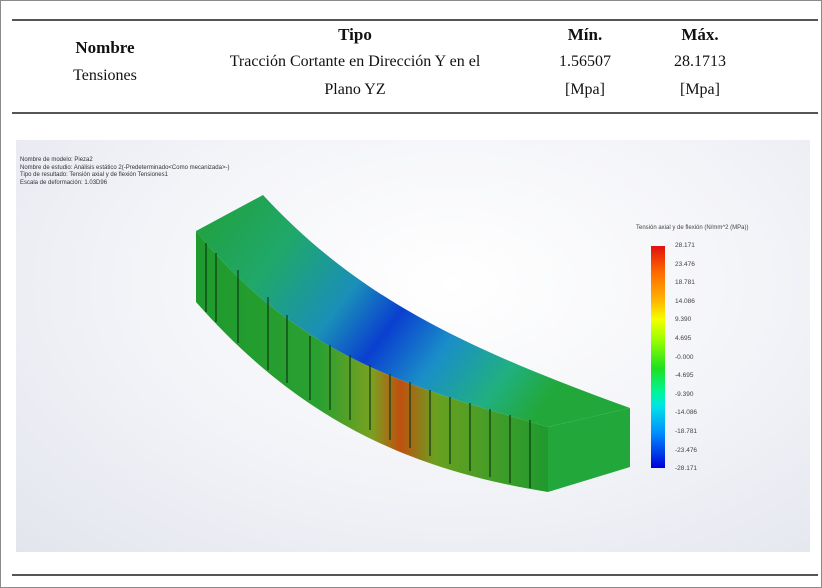 The width and height of the screenshot is (822, 588). I want to click on legend-color-bar, so click(658, 357).